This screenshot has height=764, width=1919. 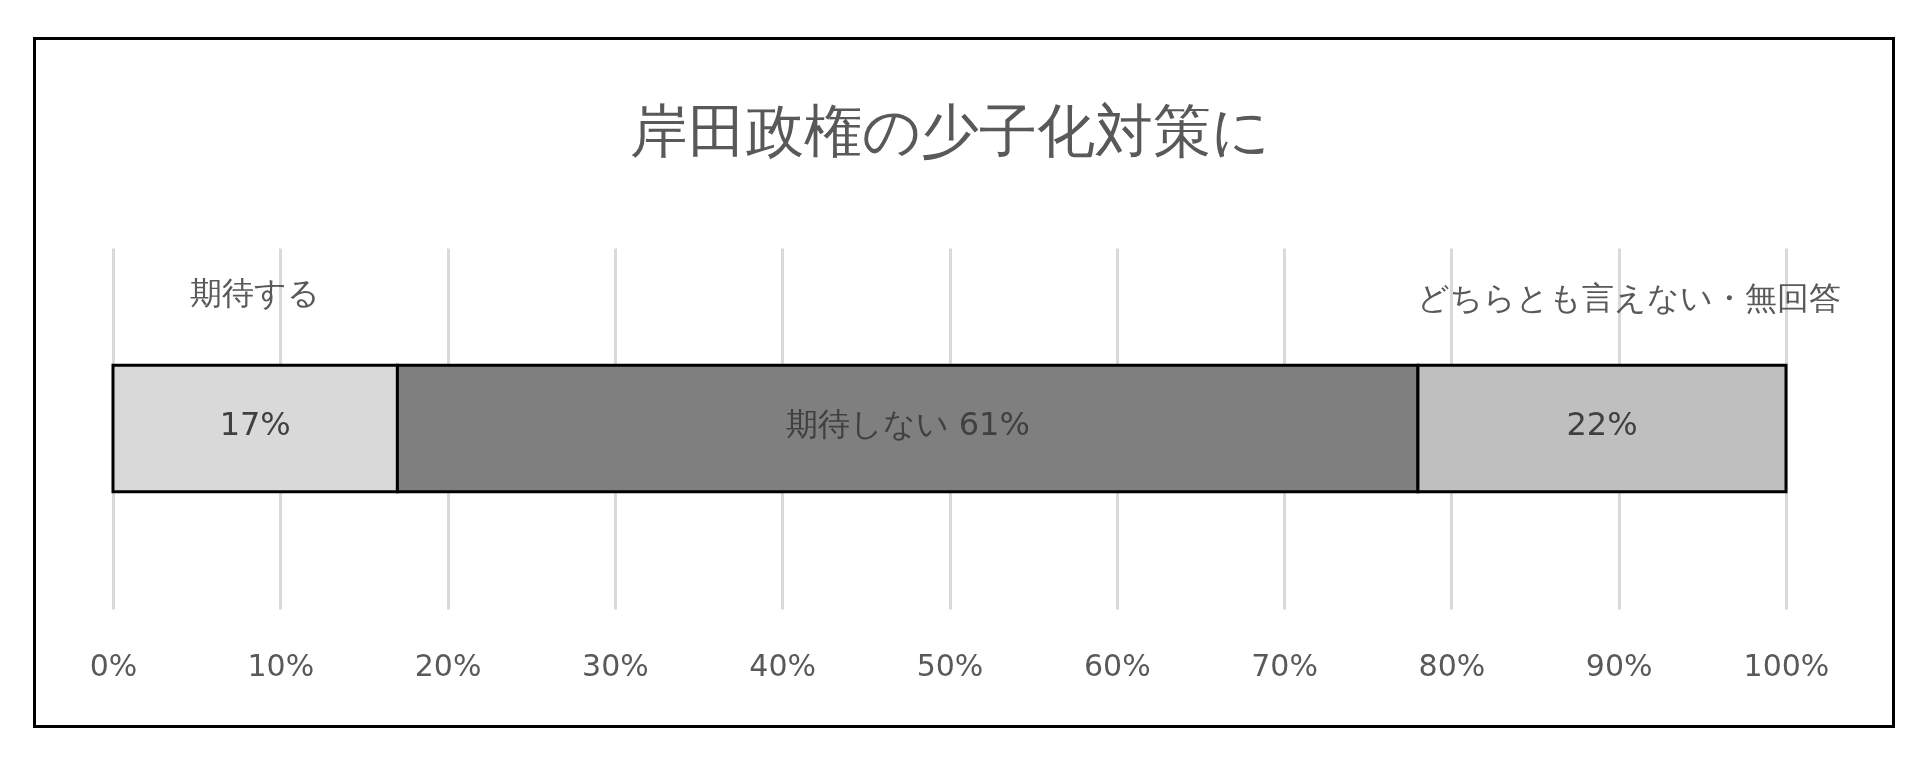 I want to click on x-tick-label: 80%, so click(x=1452, y=665).